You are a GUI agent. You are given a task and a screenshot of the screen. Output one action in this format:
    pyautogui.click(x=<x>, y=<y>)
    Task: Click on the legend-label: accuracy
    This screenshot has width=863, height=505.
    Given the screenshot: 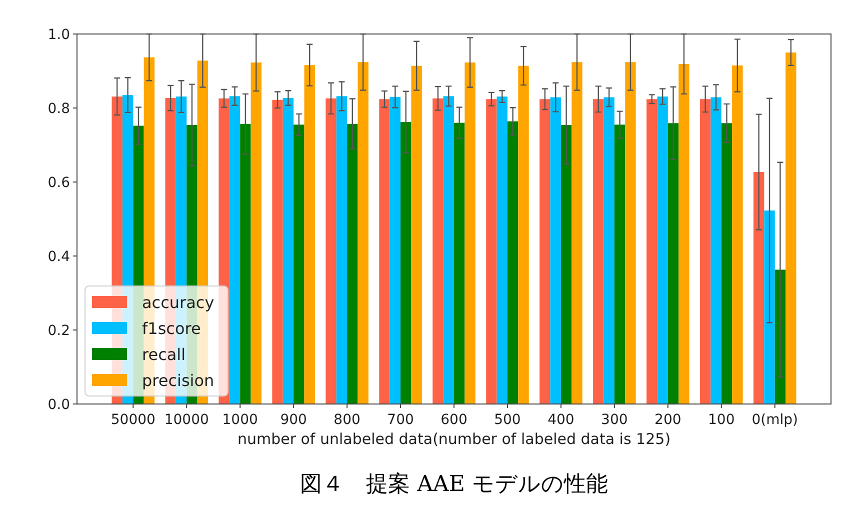 What is the action you would take?
    pyautogui.click(x=178, y=302)
    